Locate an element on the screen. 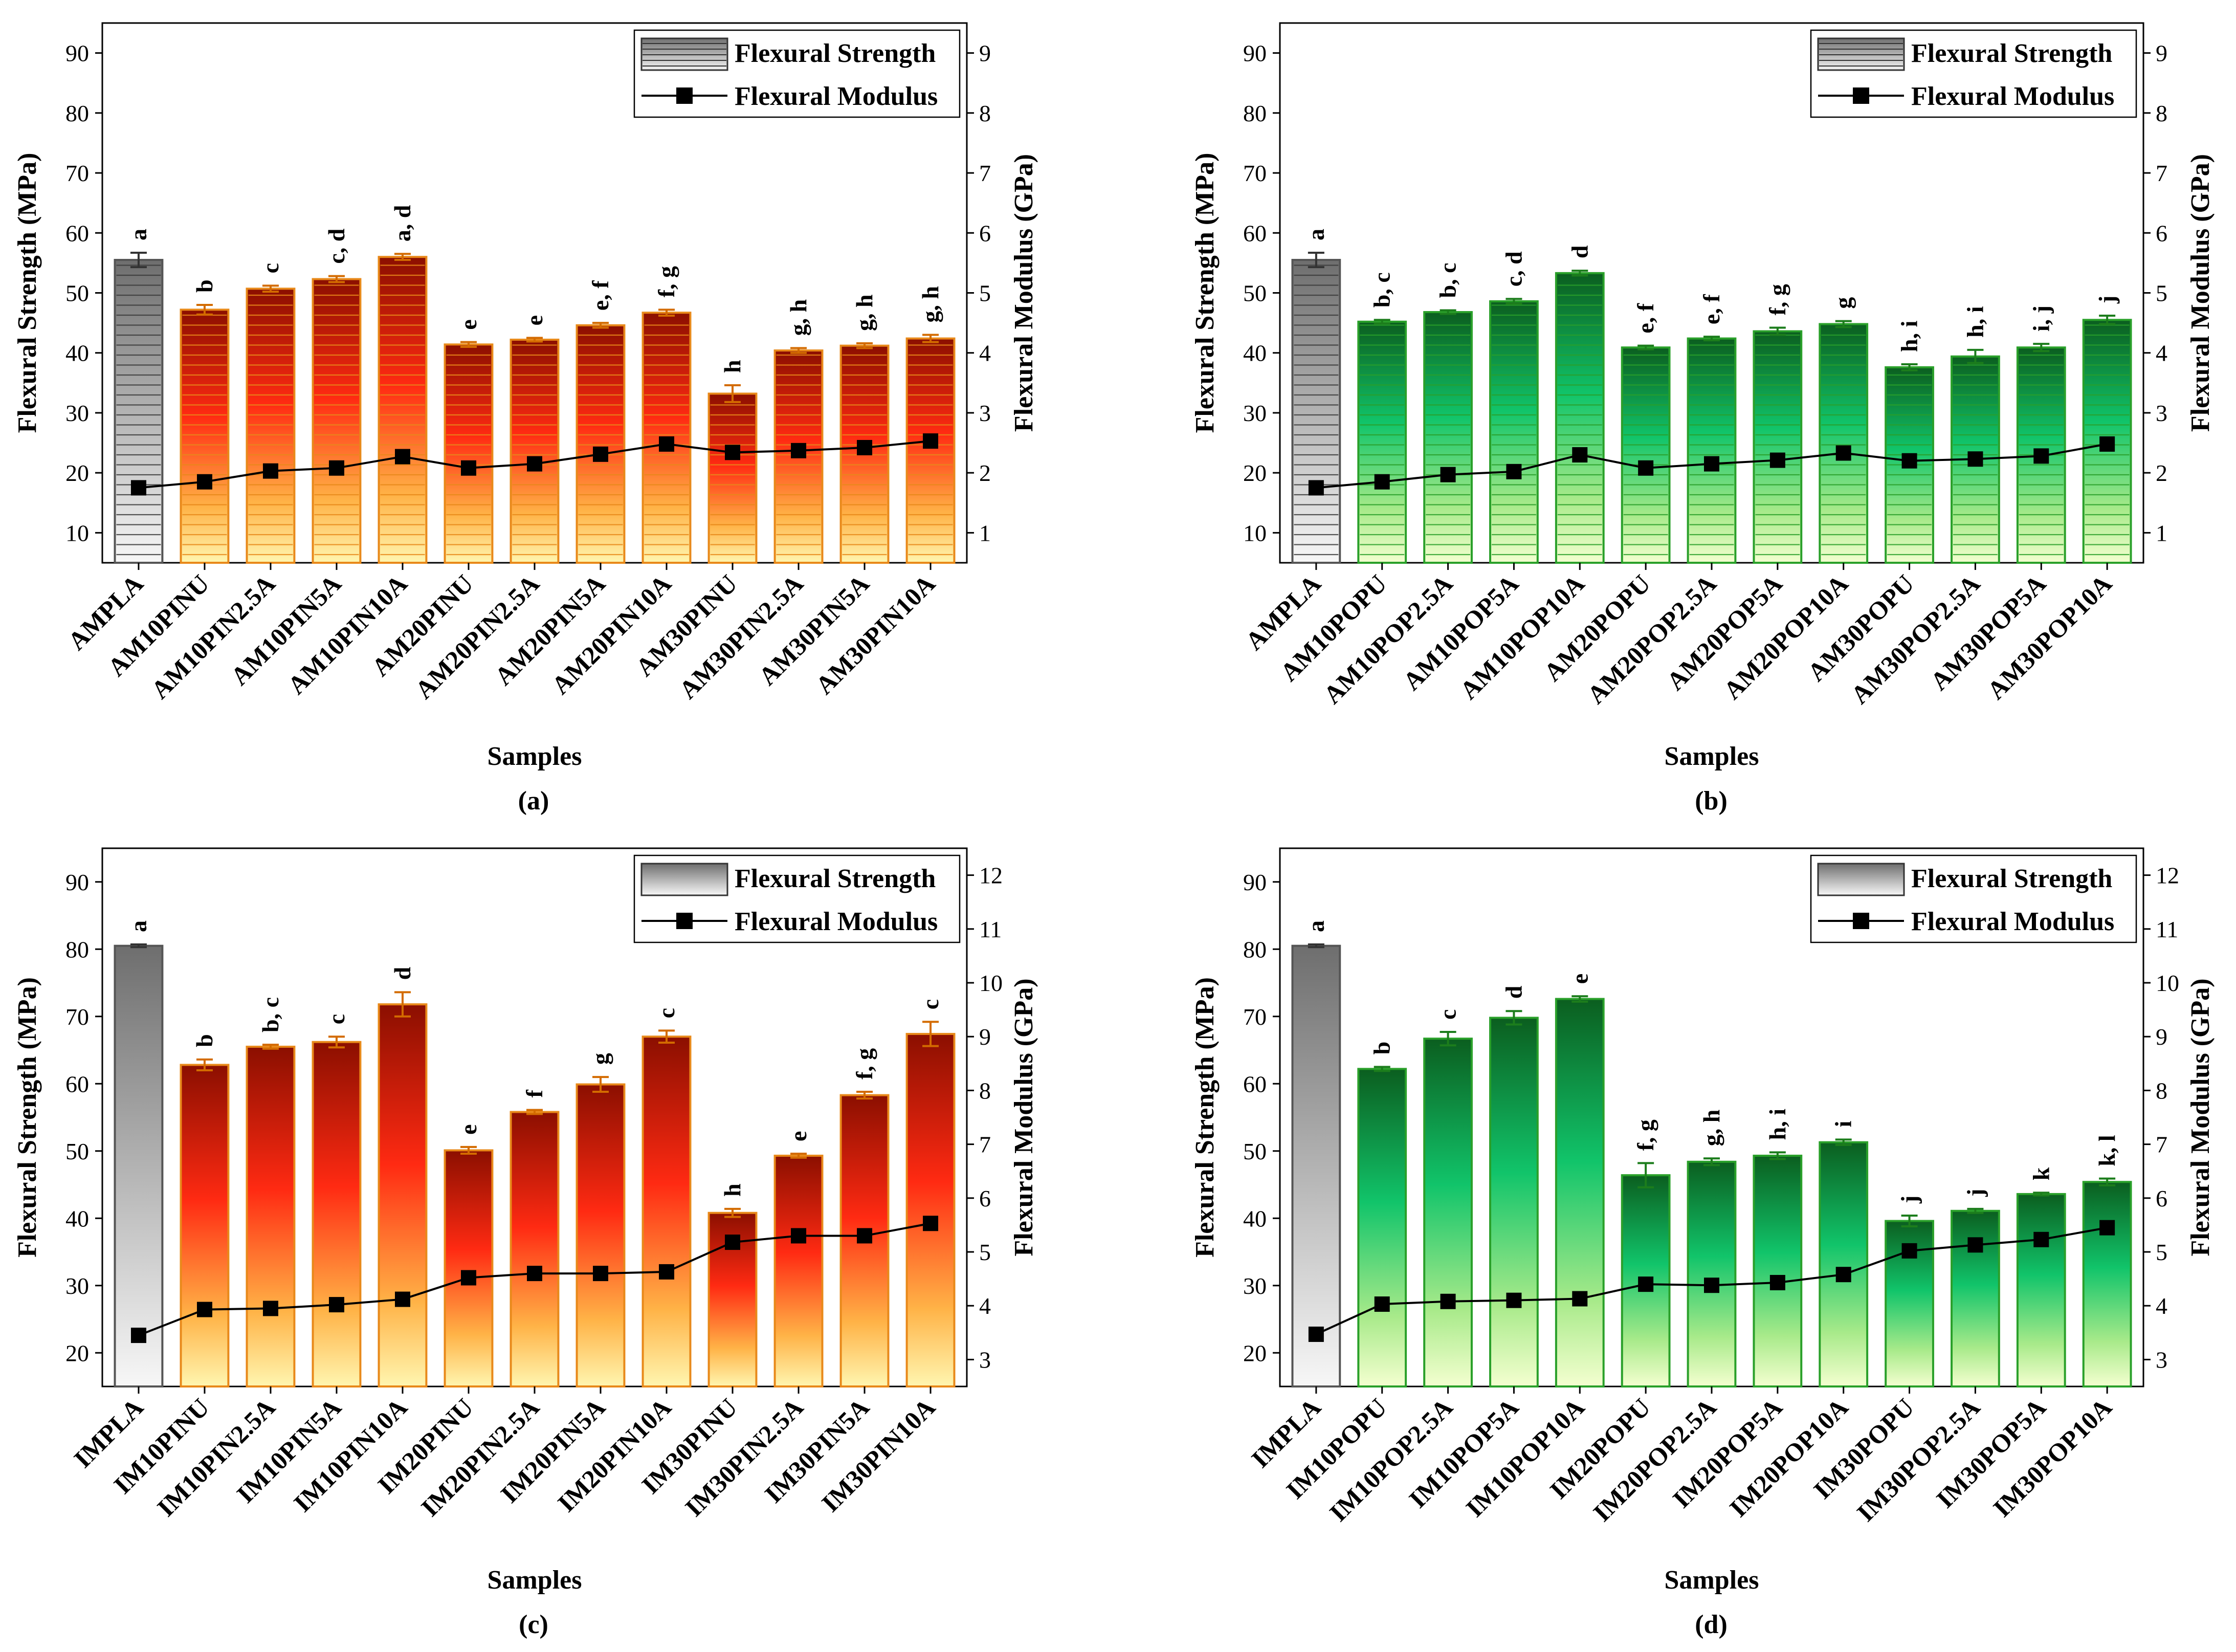 Image resolution: width=2236 pixels, height=1652 pixels. y-axis-title: Flexural Strength (MPa) is located at coordinates (1205, 293).